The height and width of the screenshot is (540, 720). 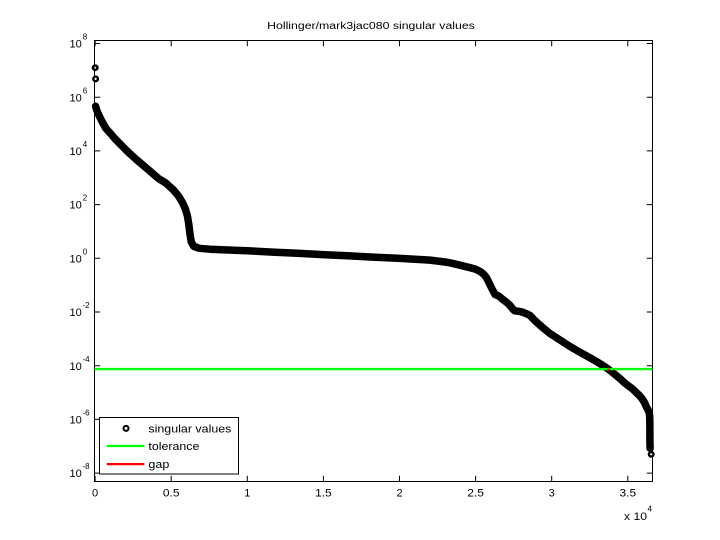 I want to click on svg-text:Hollinger/mark3jac080 singular: Hollinger/mark3jac080 singular values, so click(x=371, y=26).